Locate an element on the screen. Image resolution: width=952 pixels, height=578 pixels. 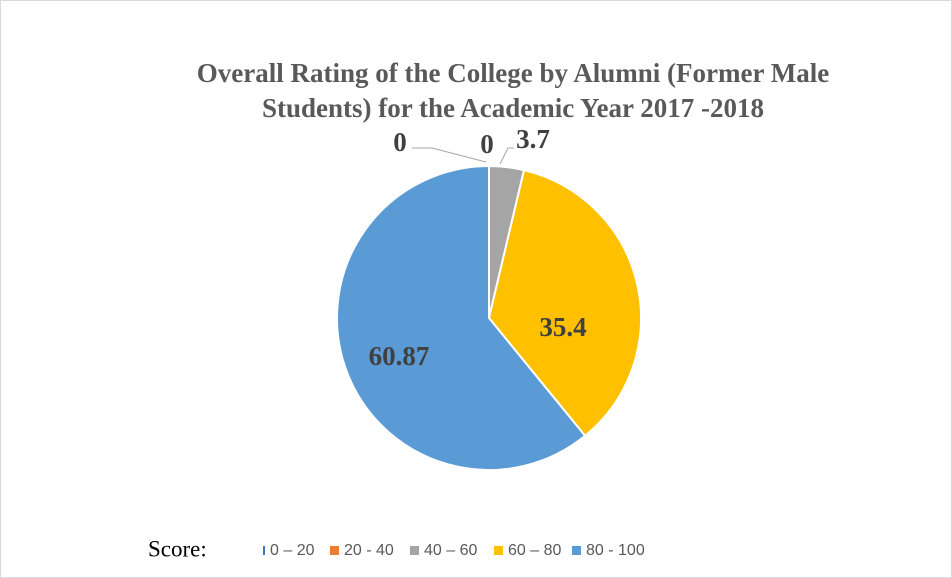
data-label: 3.7 is located at coordinates (533, 139).